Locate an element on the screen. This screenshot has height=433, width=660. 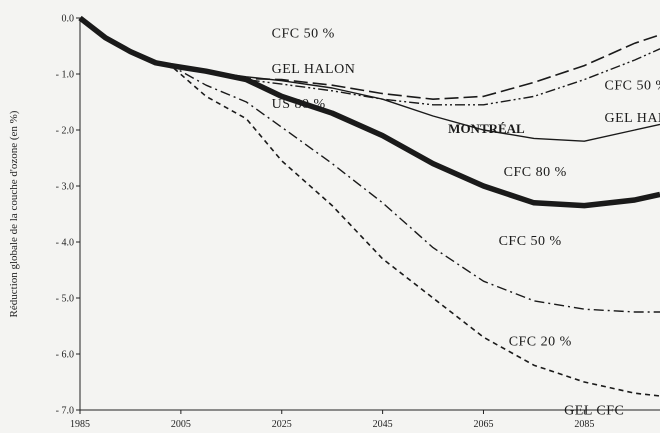
y-tick-label: - 7.0 is located at coordinates (65, 411).